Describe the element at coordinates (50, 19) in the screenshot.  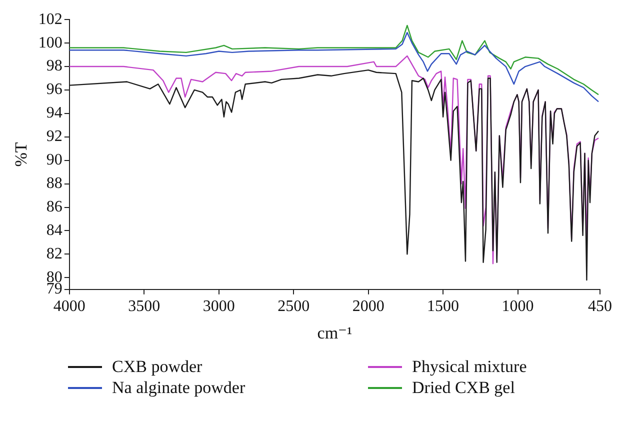
I see `y-tick-label: 102` at that location.